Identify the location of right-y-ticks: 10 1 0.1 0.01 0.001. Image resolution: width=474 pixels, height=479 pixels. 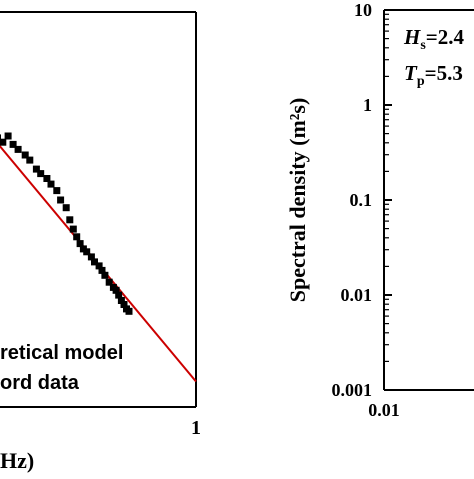
(362, 200).